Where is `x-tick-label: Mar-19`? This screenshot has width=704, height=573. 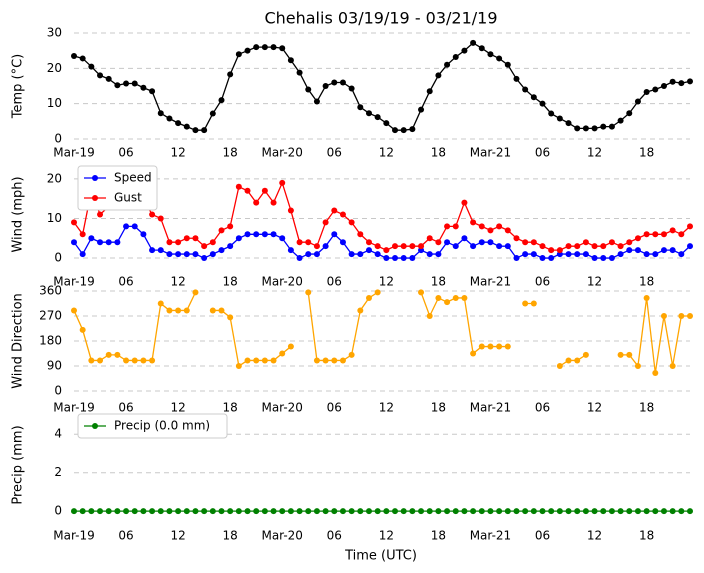 x-tick-label: Mar-19 is located at coordinates (73, 536).